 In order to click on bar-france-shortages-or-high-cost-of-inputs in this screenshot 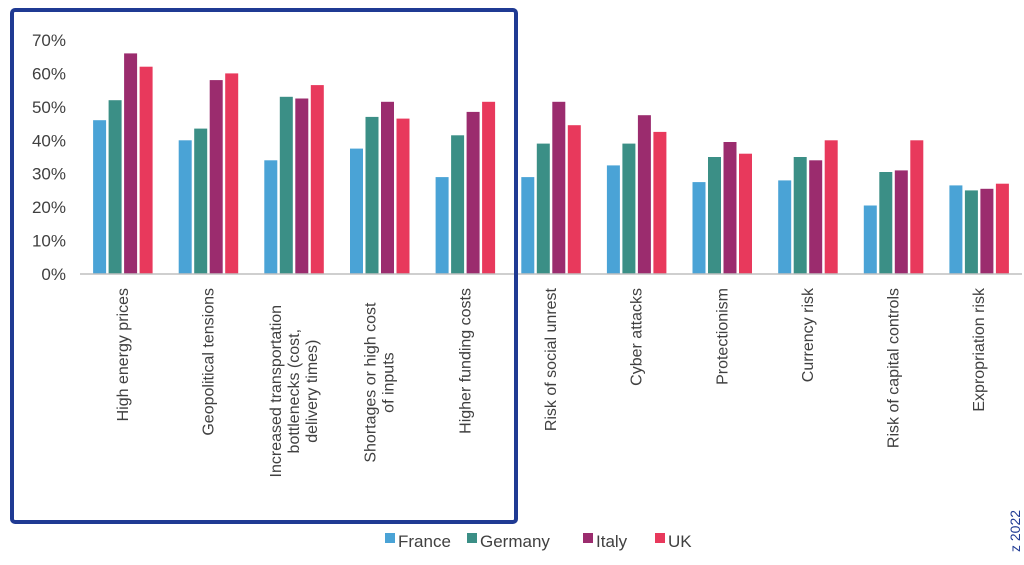, I will do `click(356, 211)`.